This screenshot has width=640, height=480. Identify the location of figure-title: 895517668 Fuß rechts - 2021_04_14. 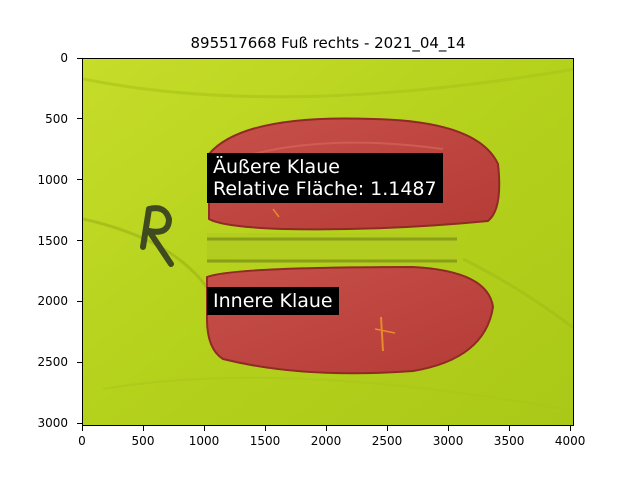
(328, 43).